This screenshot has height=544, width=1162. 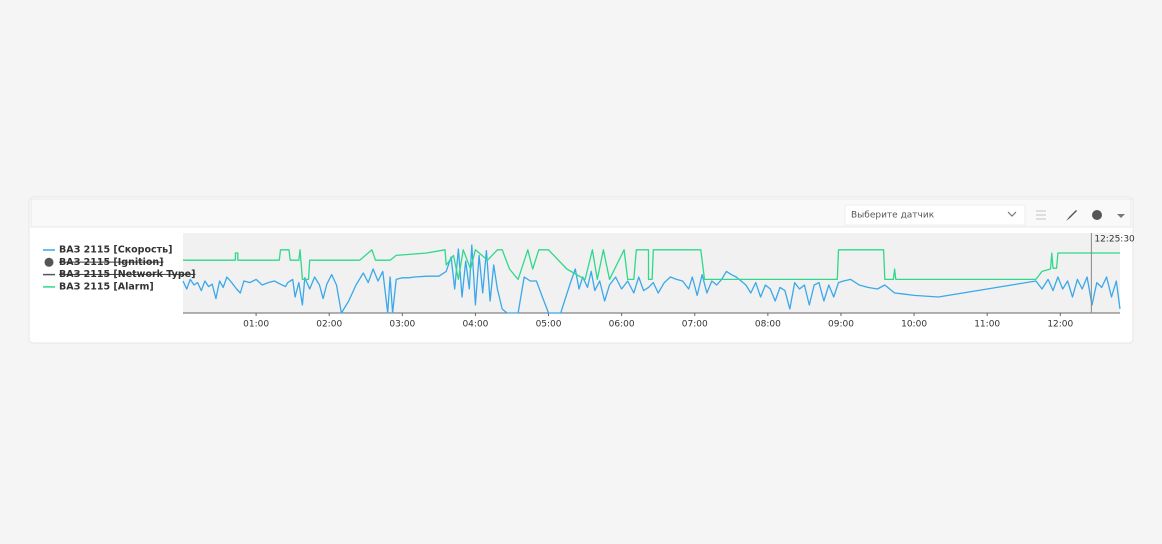 I want to click on x-tick-label: 06:00, so click(x=622, y=325).